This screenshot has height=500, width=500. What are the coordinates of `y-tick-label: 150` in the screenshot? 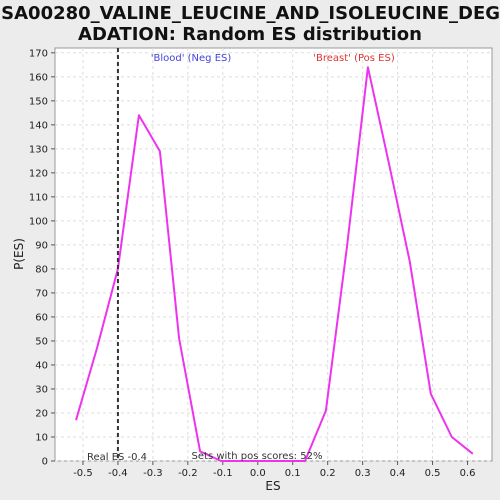 It's located at (38, 101).